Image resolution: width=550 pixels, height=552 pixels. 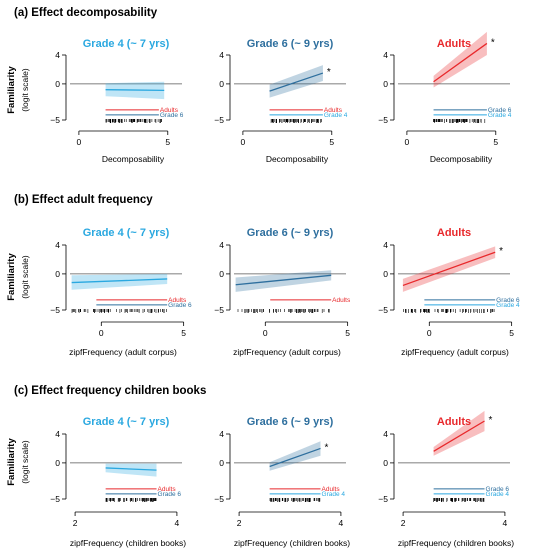 I want to click on section-b-xlabel-2: zipfFrequency (adult corpus), so click(x=287, y=352).